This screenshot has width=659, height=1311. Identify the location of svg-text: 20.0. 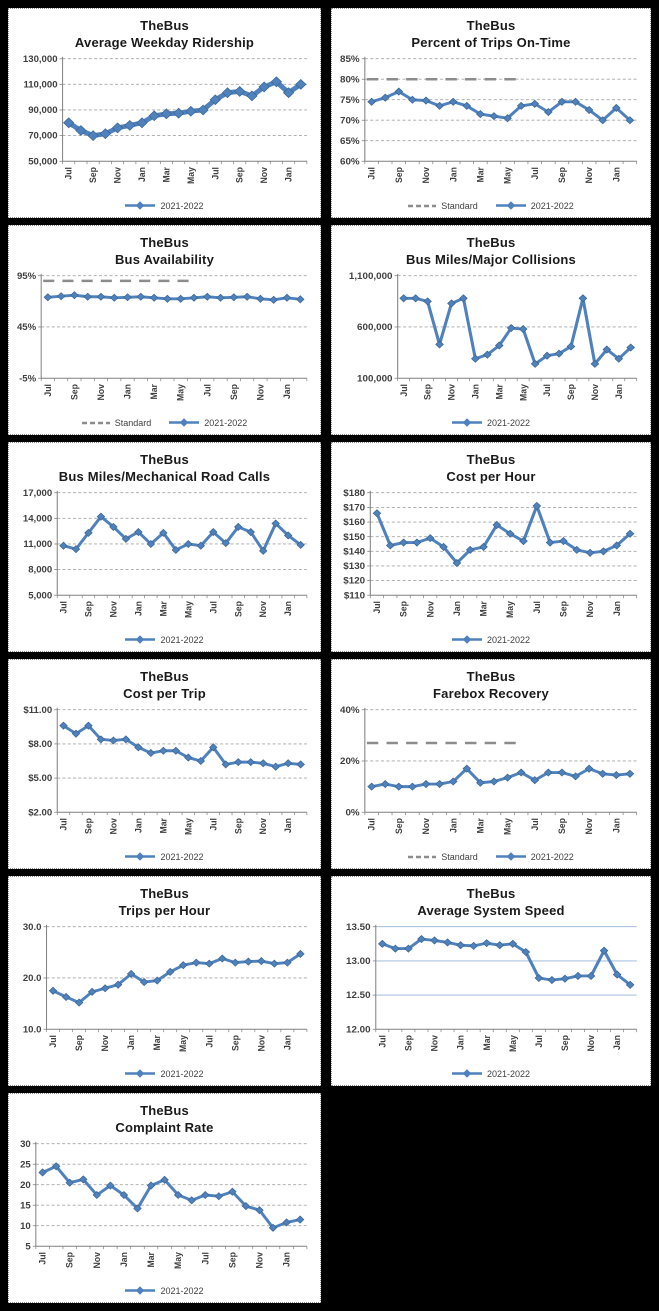
(32, 977).